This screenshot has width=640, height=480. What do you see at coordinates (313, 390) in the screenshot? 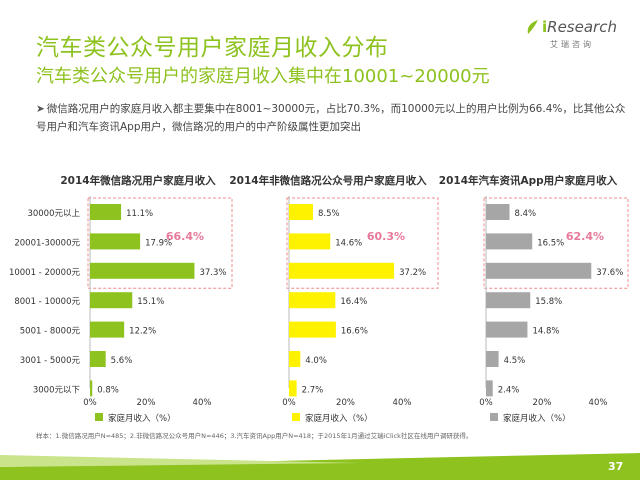
I see `bar-value-label: 2.7%` at bounding box center [313, 390].